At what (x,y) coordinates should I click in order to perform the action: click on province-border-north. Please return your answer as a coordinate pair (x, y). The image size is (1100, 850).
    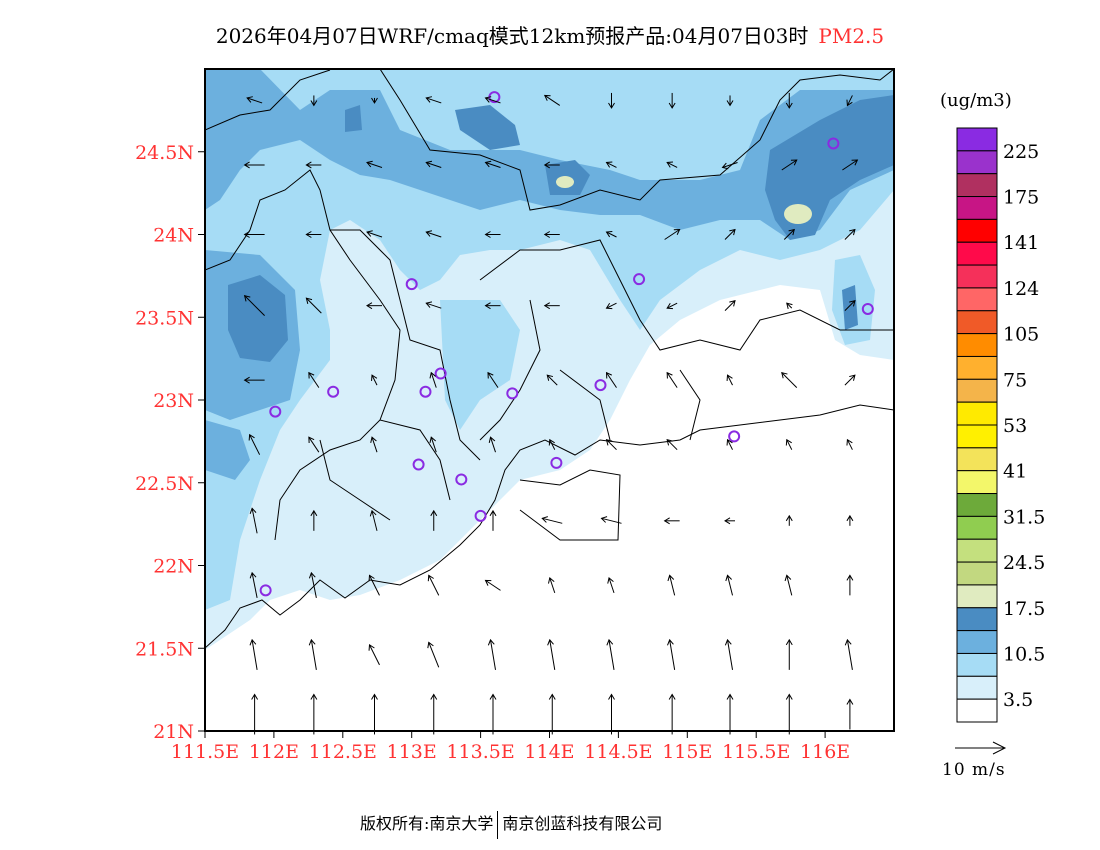
    Looking at the image, I should click on (549, 140).